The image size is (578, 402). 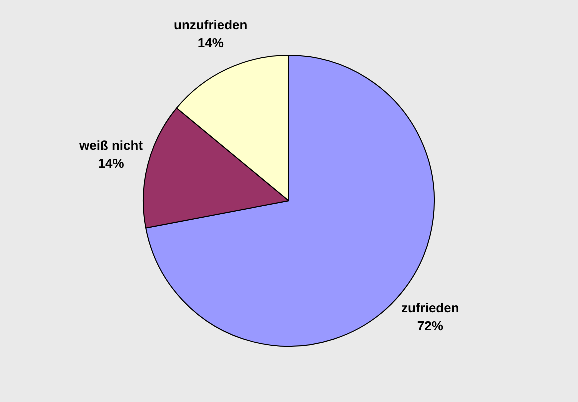 I want to click on data-label: 72%, so click(x=430, y=326).